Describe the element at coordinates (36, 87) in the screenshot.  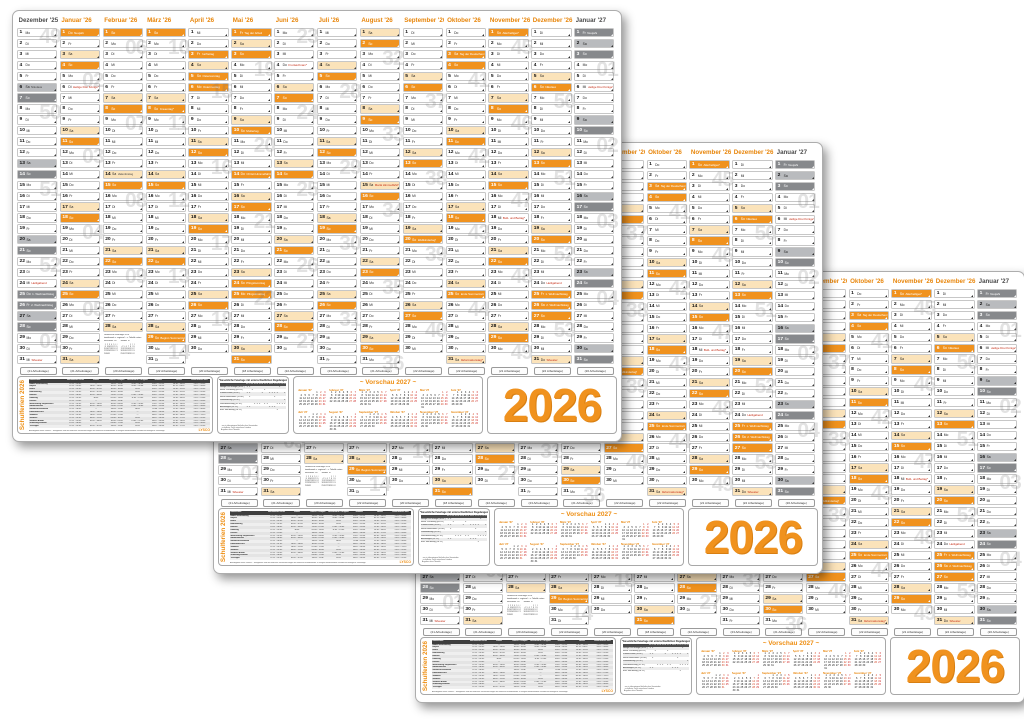
I see `day-note: Nikolaus` at that location.